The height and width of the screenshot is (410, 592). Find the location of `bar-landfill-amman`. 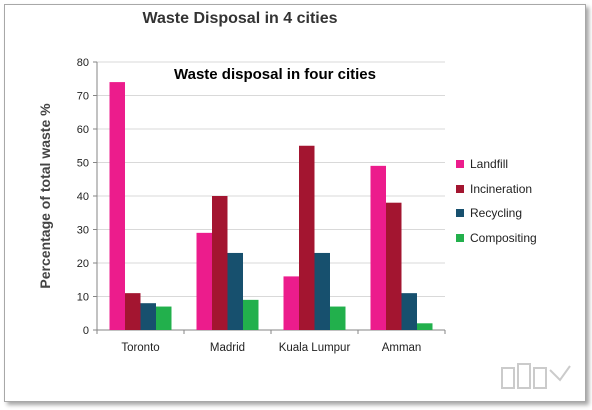

bar-landfill-amman is located at coordinates (378, 247).